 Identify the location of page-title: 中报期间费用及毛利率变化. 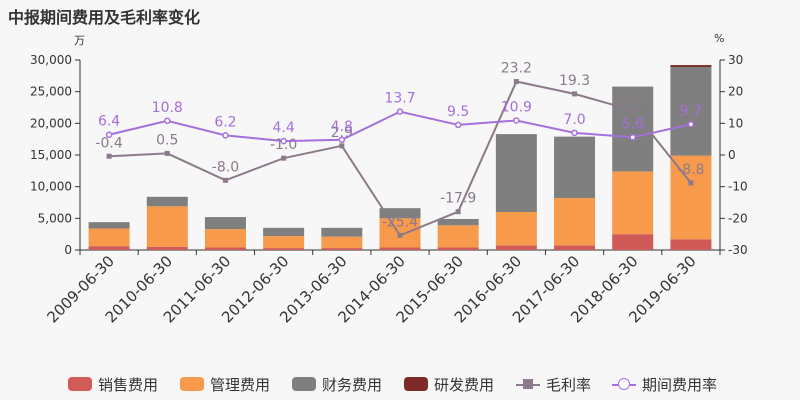
(104, 17).